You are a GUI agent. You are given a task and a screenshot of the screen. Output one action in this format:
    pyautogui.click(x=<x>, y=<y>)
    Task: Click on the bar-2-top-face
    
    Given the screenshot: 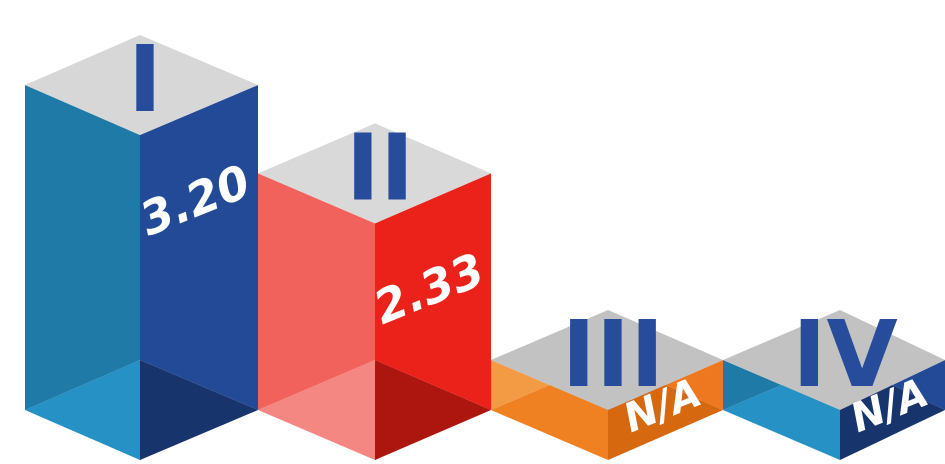 What is the action you would take?
    pyautogui.click(x=374, y=173)
    